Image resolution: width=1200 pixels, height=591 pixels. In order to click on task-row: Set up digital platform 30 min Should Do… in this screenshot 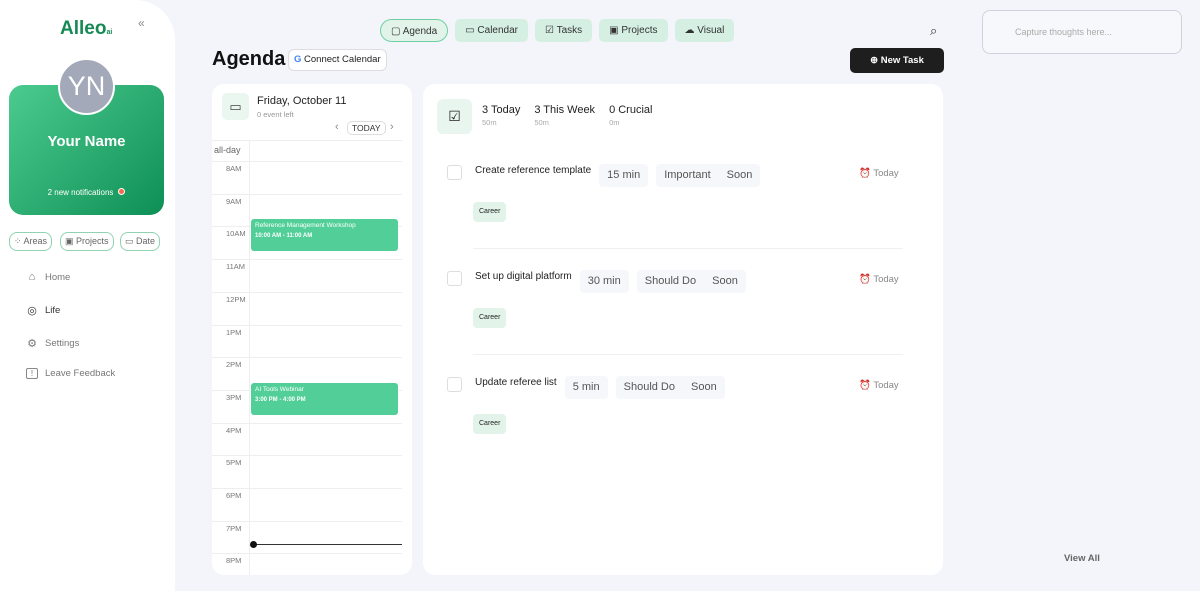, I will do `click(610, 281)`.